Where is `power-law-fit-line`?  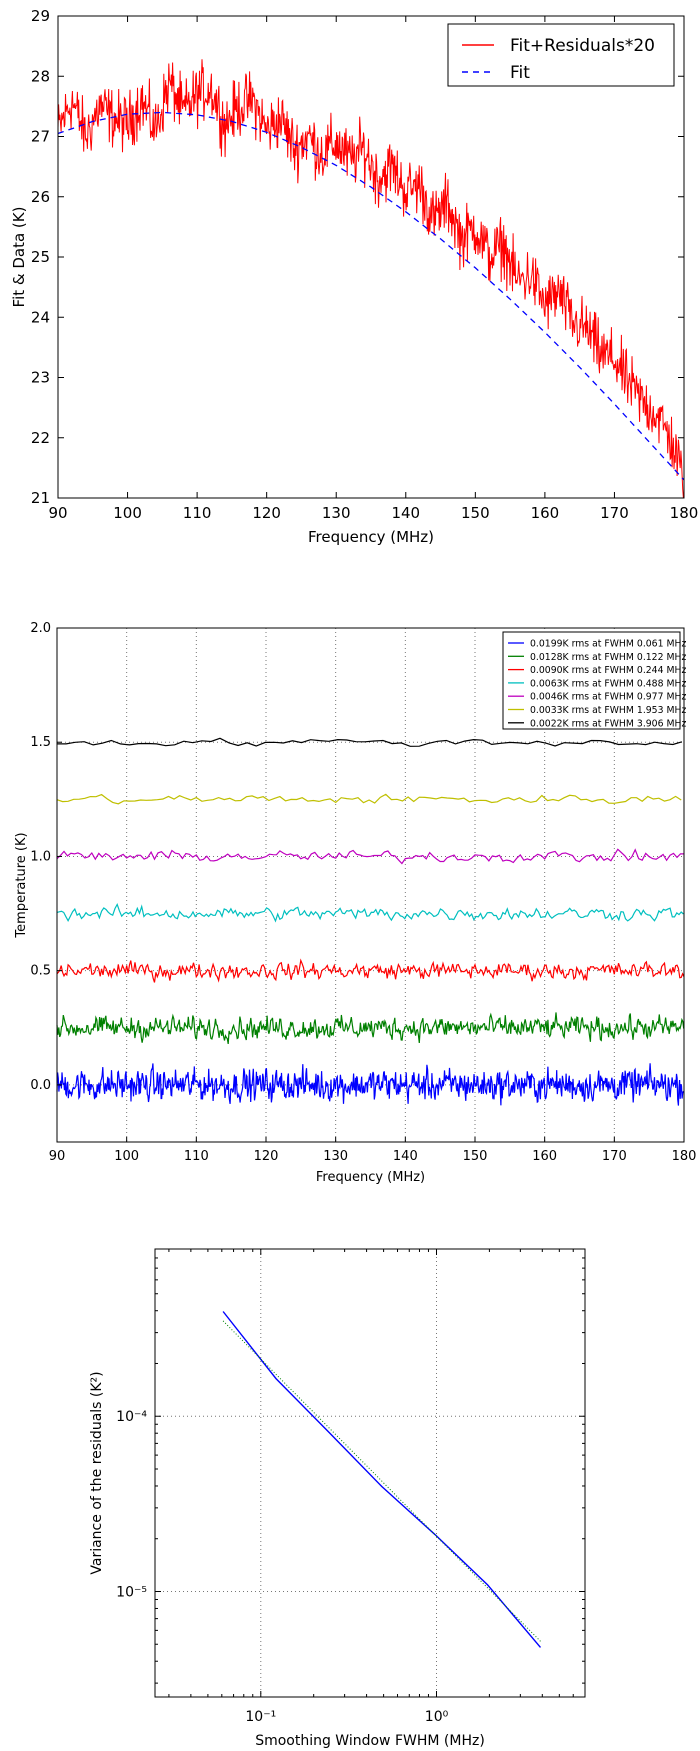 power-law-fit-line is located at coordinates (381, 1481).